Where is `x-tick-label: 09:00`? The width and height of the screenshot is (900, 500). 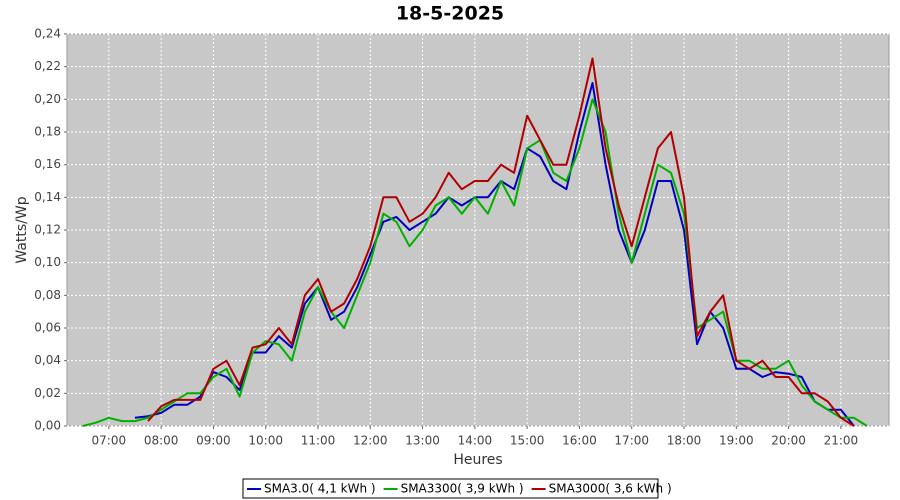
x-tick-label: 09:00 is located at coordinates (213, 441).